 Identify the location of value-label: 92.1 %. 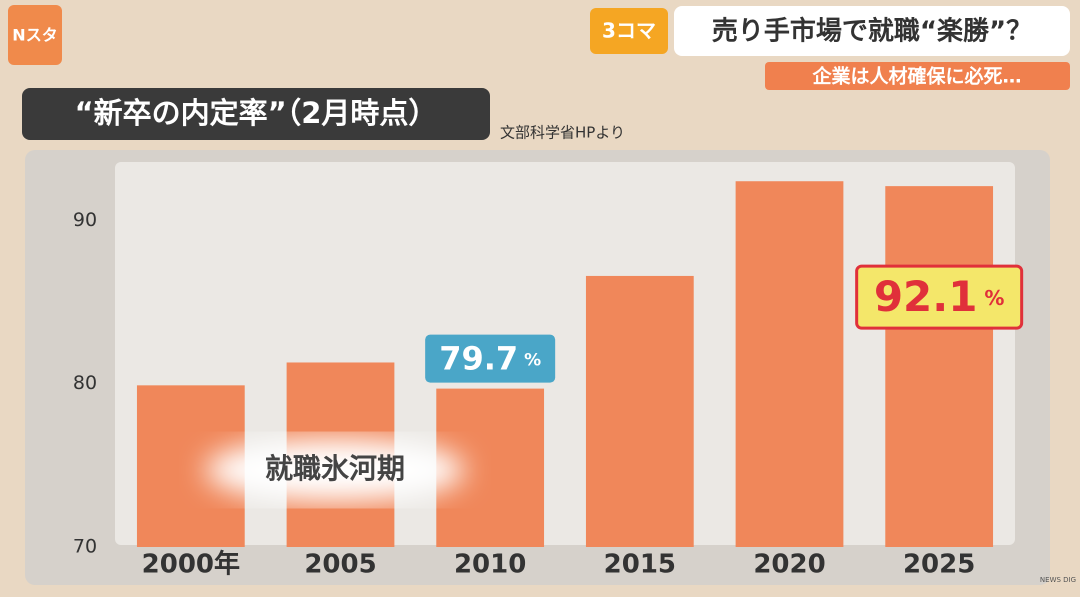
(939, 296).